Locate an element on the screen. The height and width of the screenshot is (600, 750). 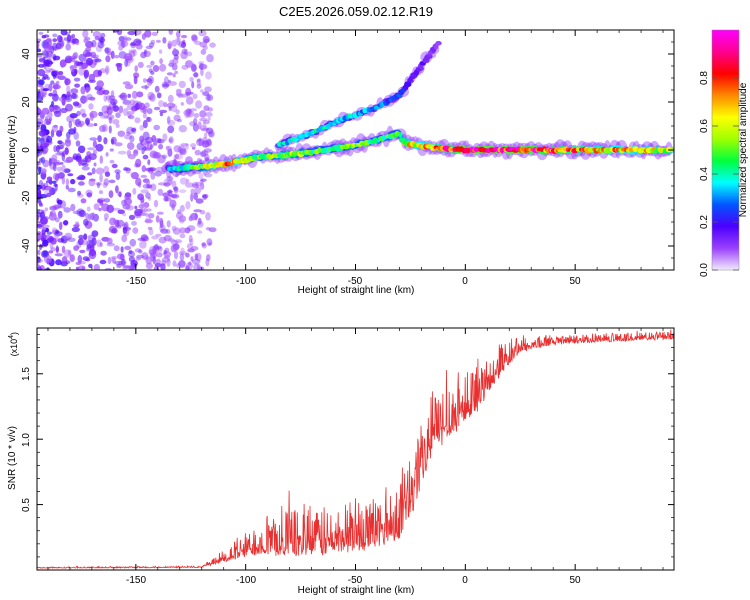
colorbar-tick-label: 0.8 is located at coordinates (704, 78).